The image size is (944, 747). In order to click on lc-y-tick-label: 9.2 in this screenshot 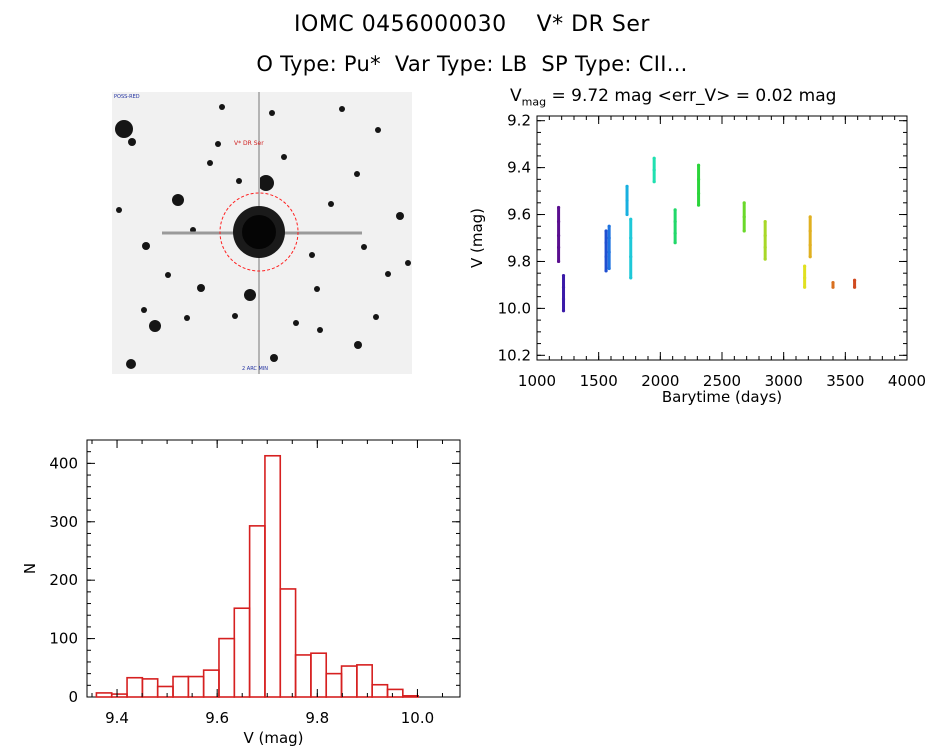, I will do `click(519, 121)`.